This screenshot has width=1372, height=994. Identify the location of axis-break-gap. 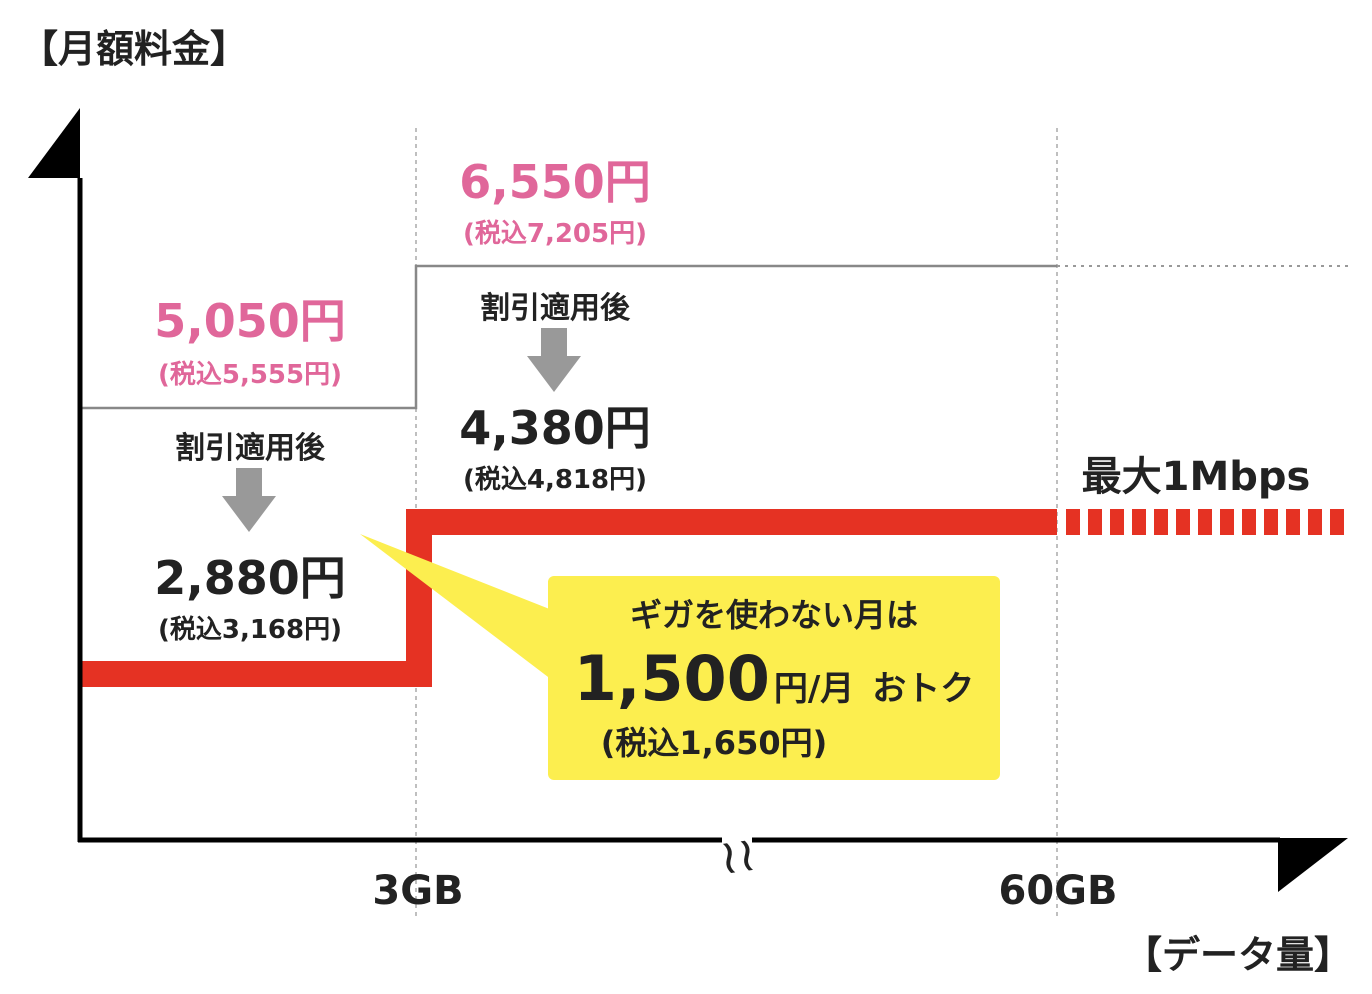
(737, 840).